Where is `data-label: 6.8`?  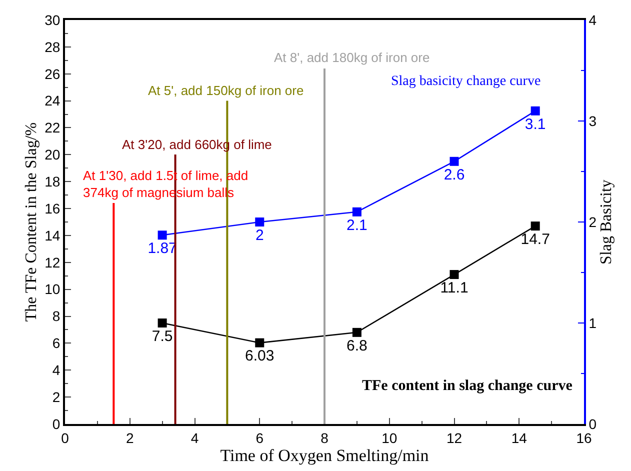
data-label: 6.8 is located at coordinates (357, 345).